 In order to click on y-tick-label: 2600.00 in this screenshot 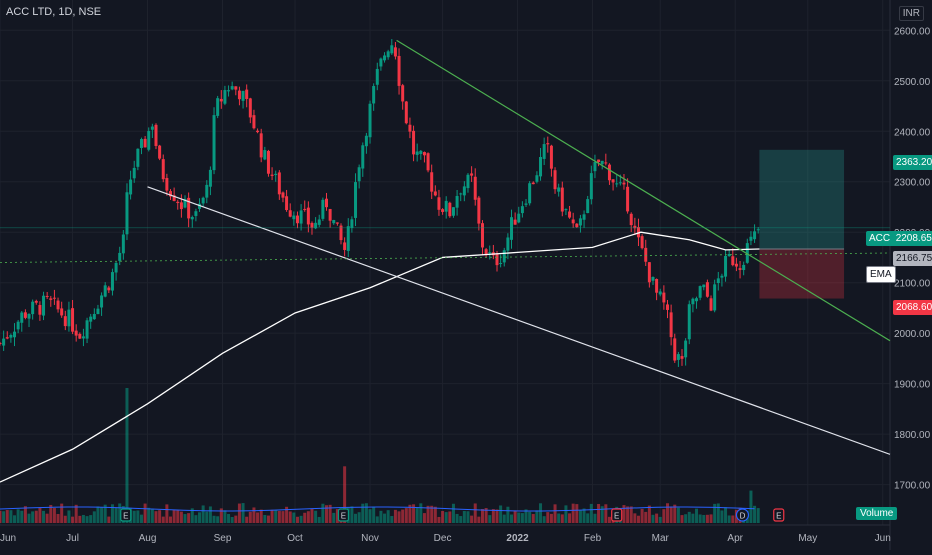, I will do `click(912, 31)`.